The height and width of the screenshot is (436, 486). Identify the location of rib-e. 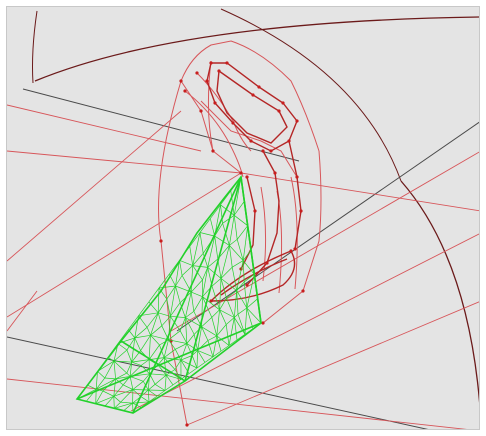
(249, 139).